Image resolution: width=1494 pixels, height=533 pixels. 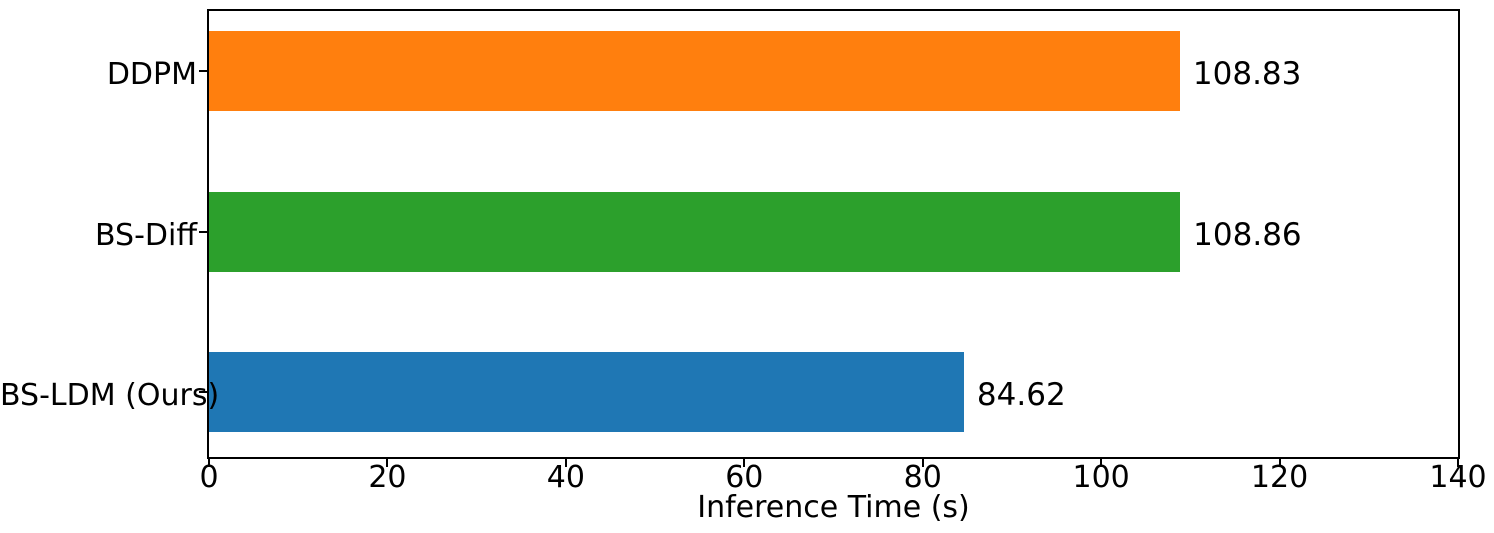 What do you see at coordinates (145, 235) in the screenshot?
I see `y-tick-label: BS-Diff` at bounding box center [145, 235].